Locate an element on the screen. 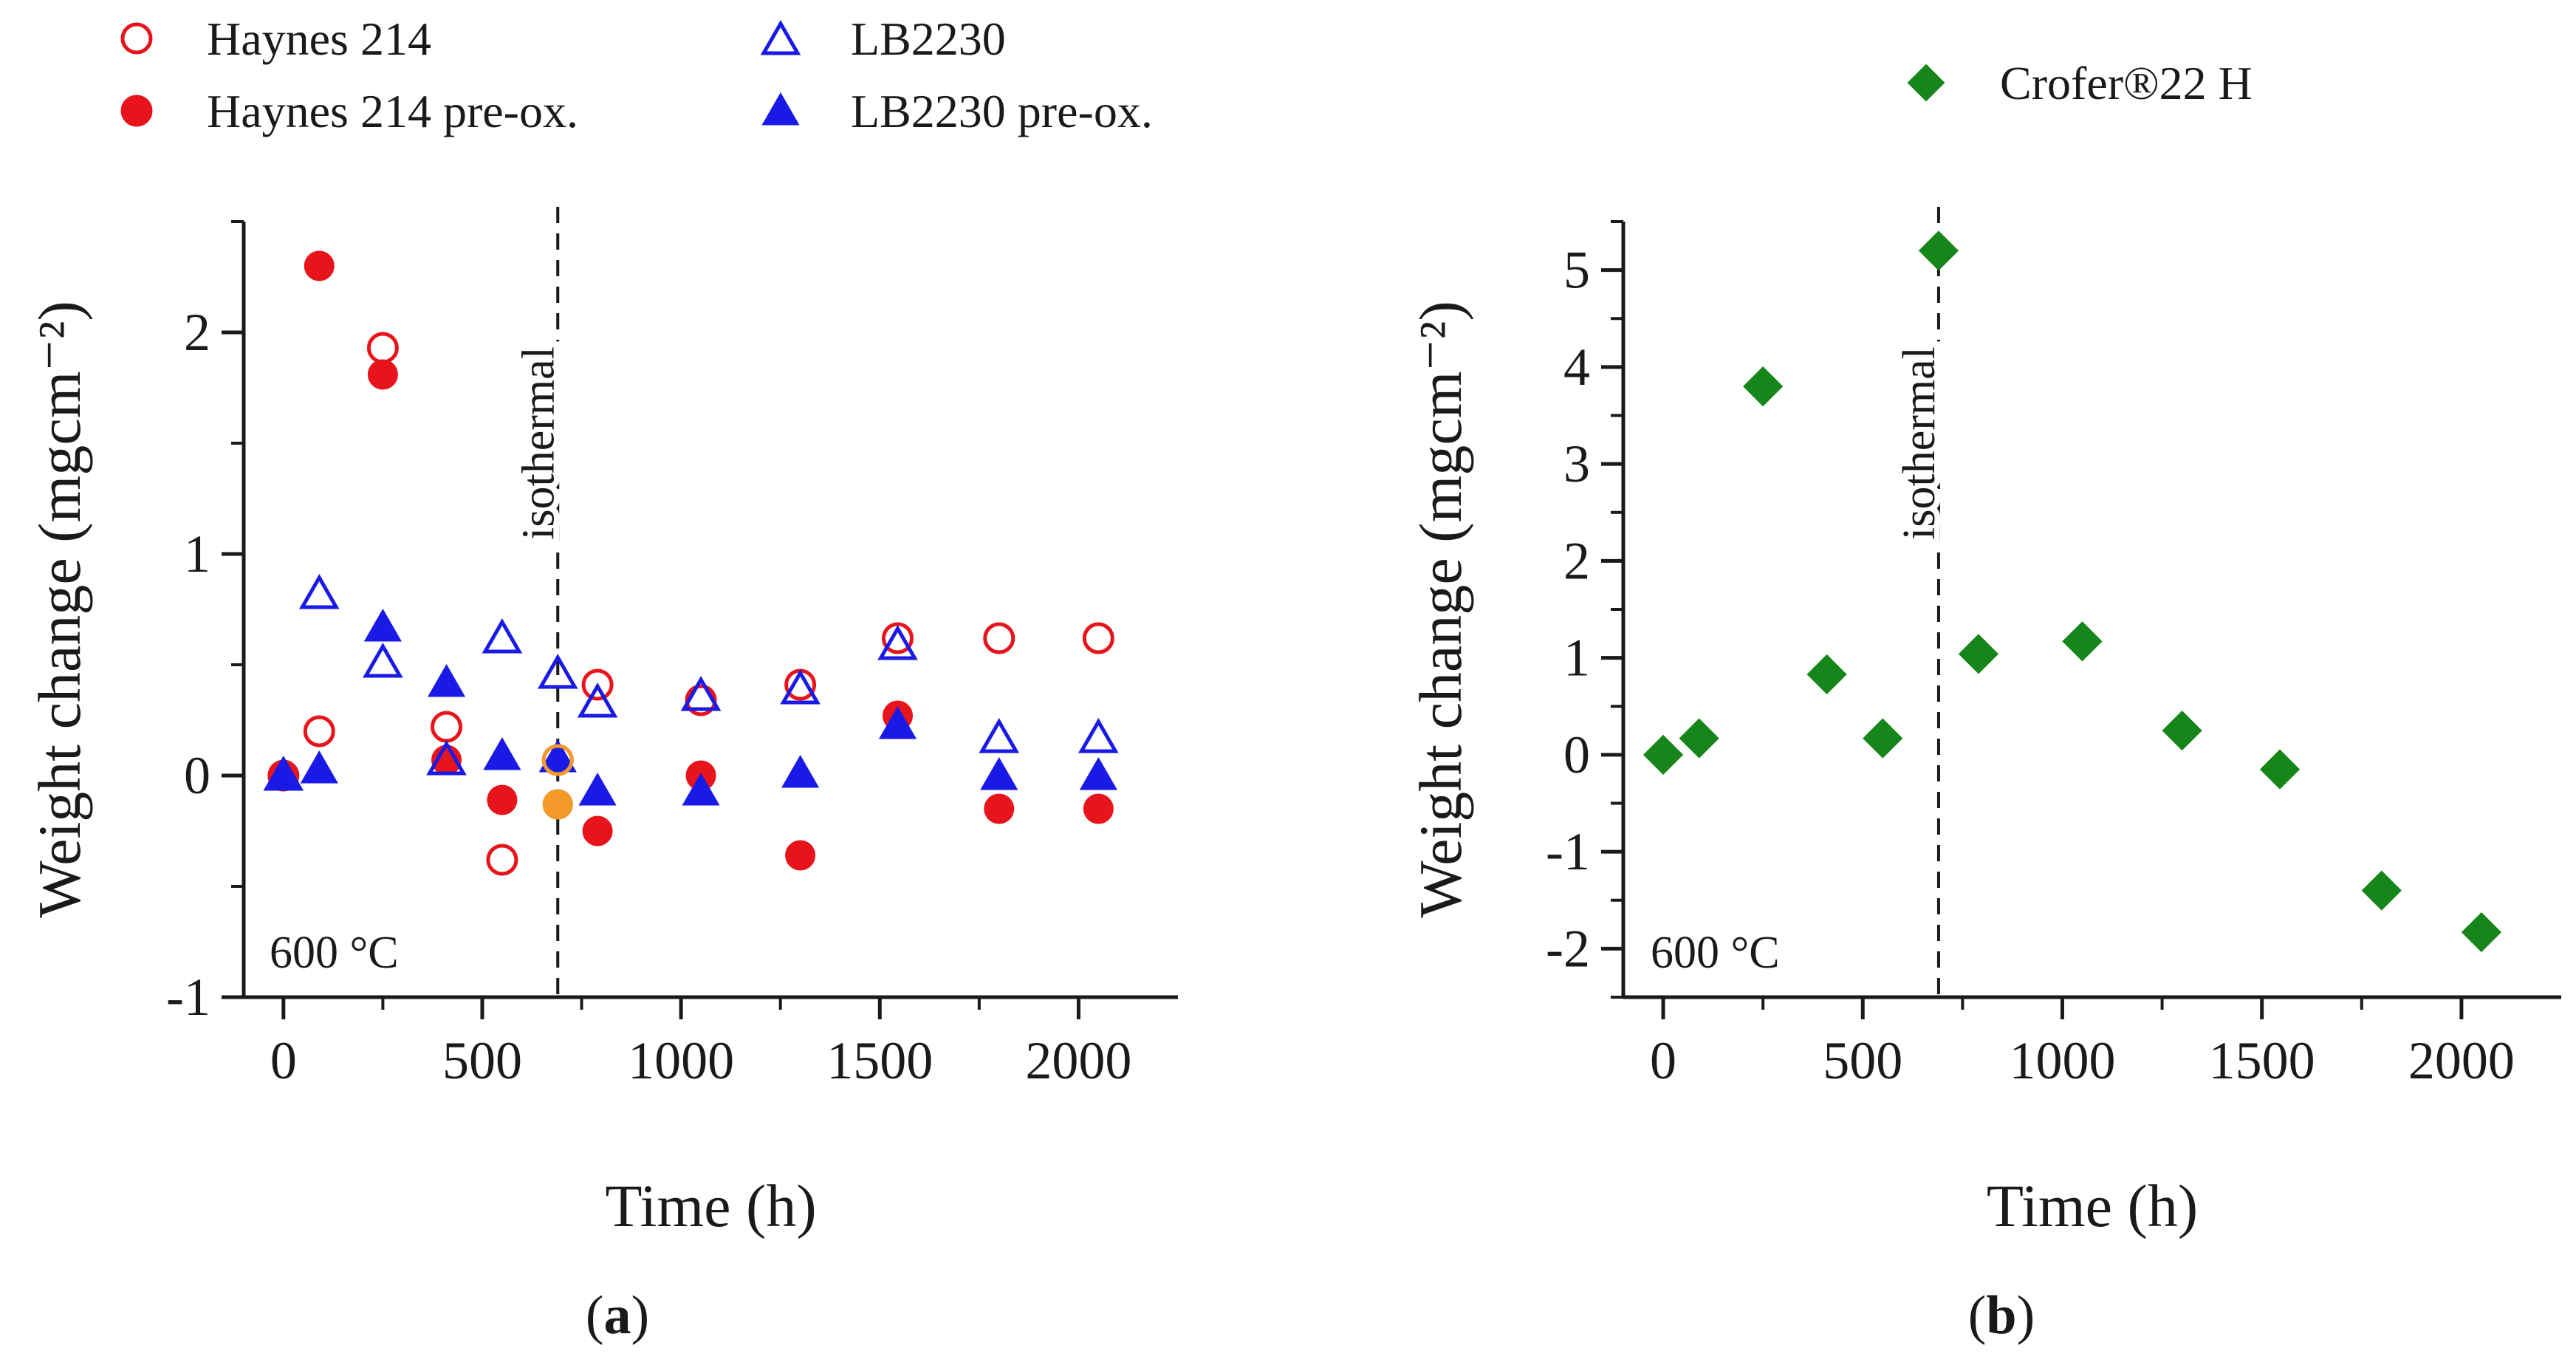 The image size is (2576, 1365). x-axis-label-a: Time (h) is located at coordinates (710, 1205).